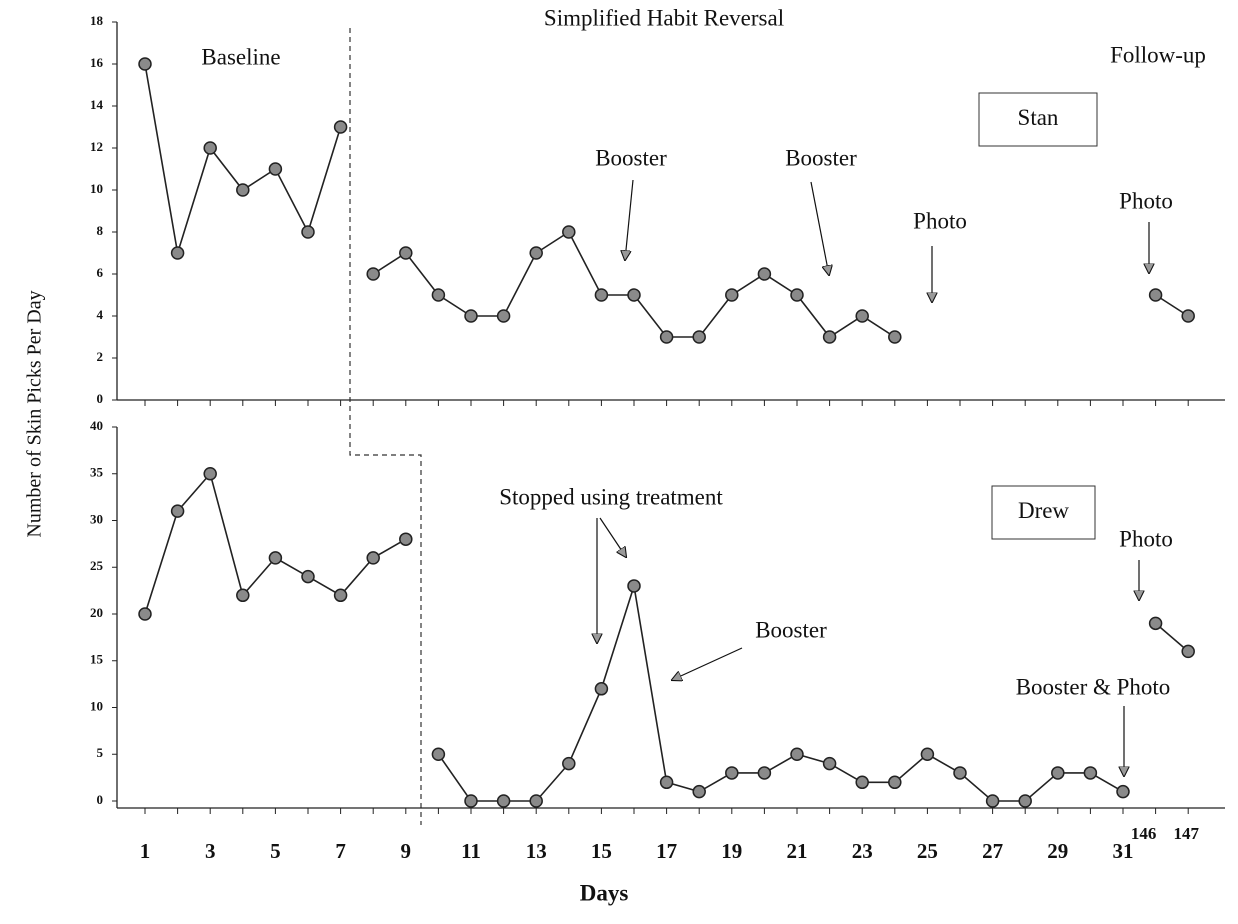  What do you see at coordinates (385, 426) in the screenshot?
I see `phase-change-line` at bounding box center [385, 426].